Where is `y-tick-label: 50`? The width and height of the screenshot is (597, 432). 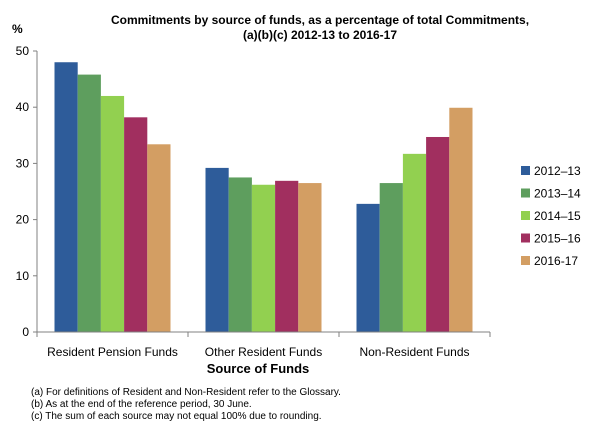
y-tick-label: 50 is located at coordinates (23, 51).